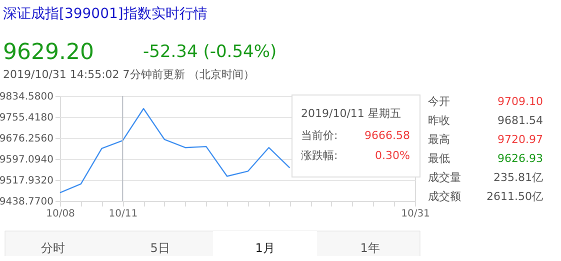 This screenshot has width=561, height=261. I want to click on y-tick-label: 9676.2560, so click(27, 139).